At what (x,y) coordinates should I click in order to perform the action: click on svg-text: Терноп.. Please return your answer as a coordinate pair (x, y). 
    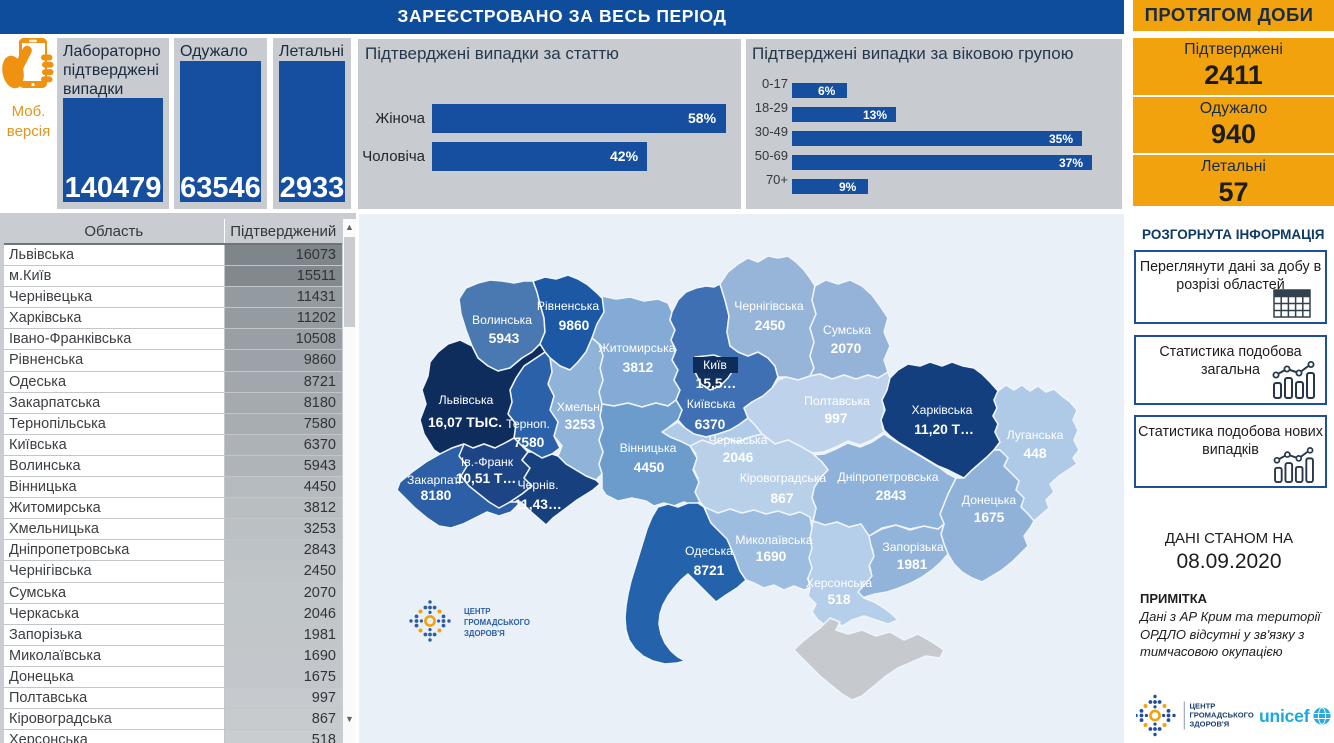
    Looking at the image, I should click on (528, 424).